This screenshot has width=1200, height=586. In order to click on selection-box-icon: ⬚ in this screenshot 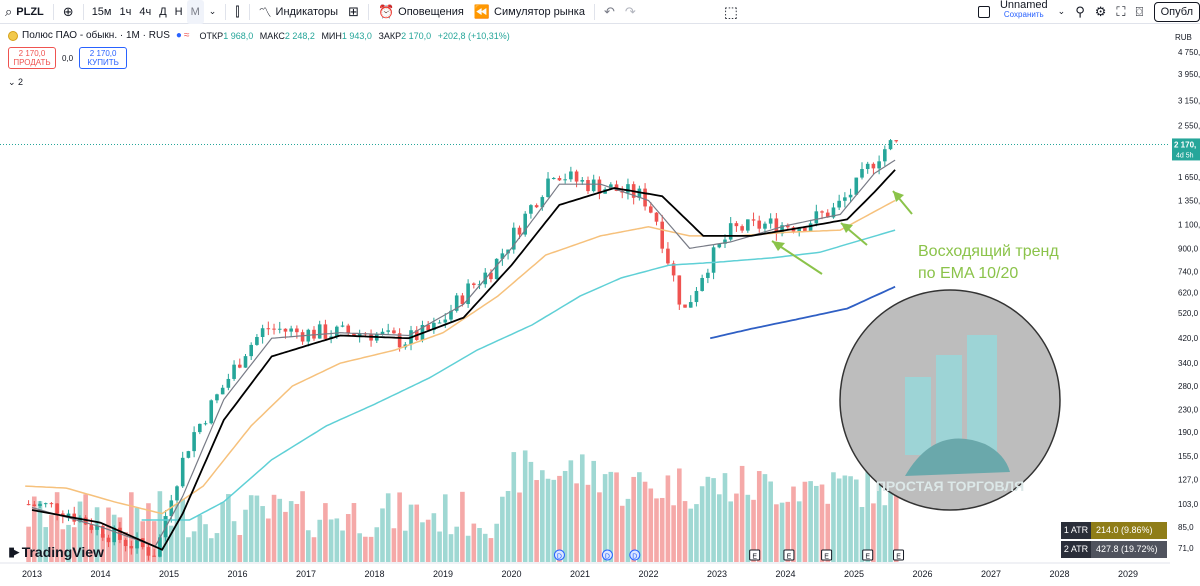, I will do `click(730, 12)`.